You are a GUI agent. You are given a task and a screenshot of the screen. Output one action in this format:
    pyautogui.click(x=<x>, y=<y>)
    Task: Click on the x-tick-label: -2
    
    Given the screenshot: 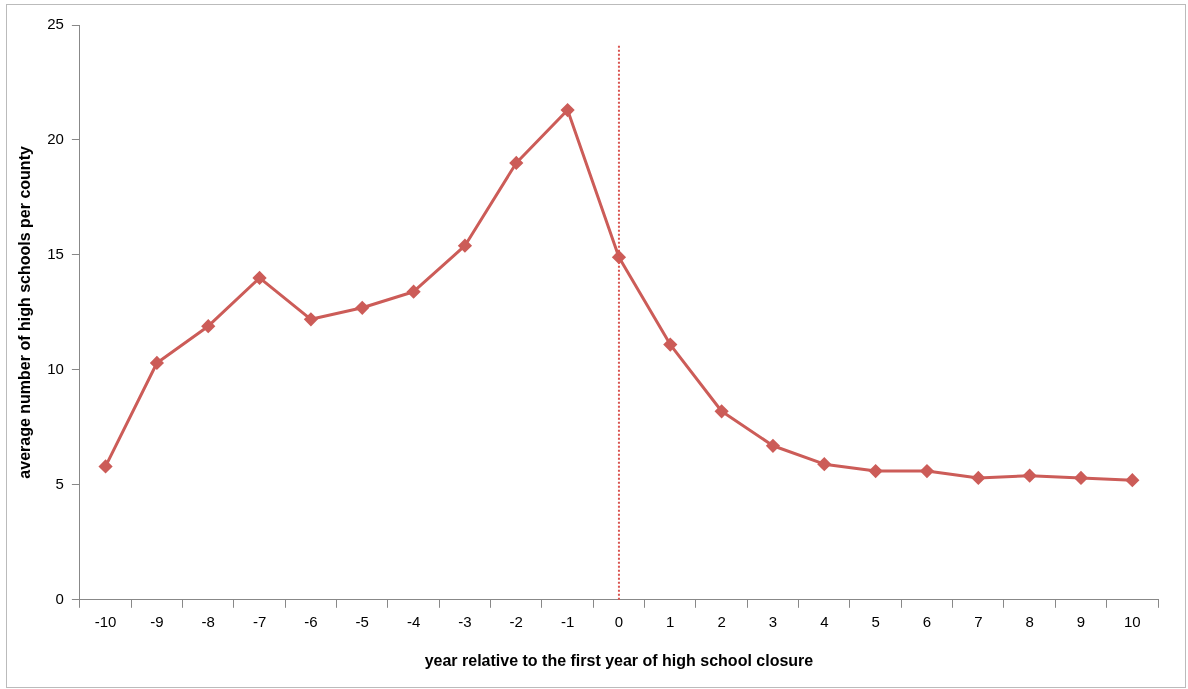 What is the action you would take?
    pyautogui.click(x=516, y=621)
    